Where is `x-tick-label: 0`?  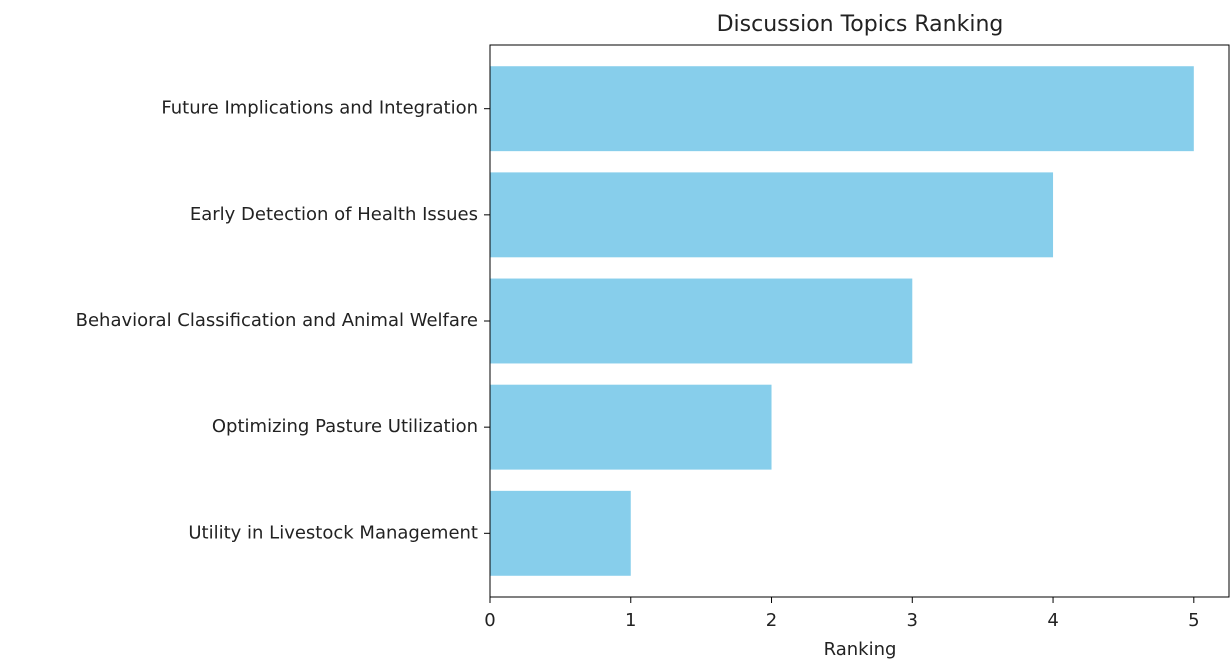 x-tick-label: 0 is located at coordinates (489, 620).